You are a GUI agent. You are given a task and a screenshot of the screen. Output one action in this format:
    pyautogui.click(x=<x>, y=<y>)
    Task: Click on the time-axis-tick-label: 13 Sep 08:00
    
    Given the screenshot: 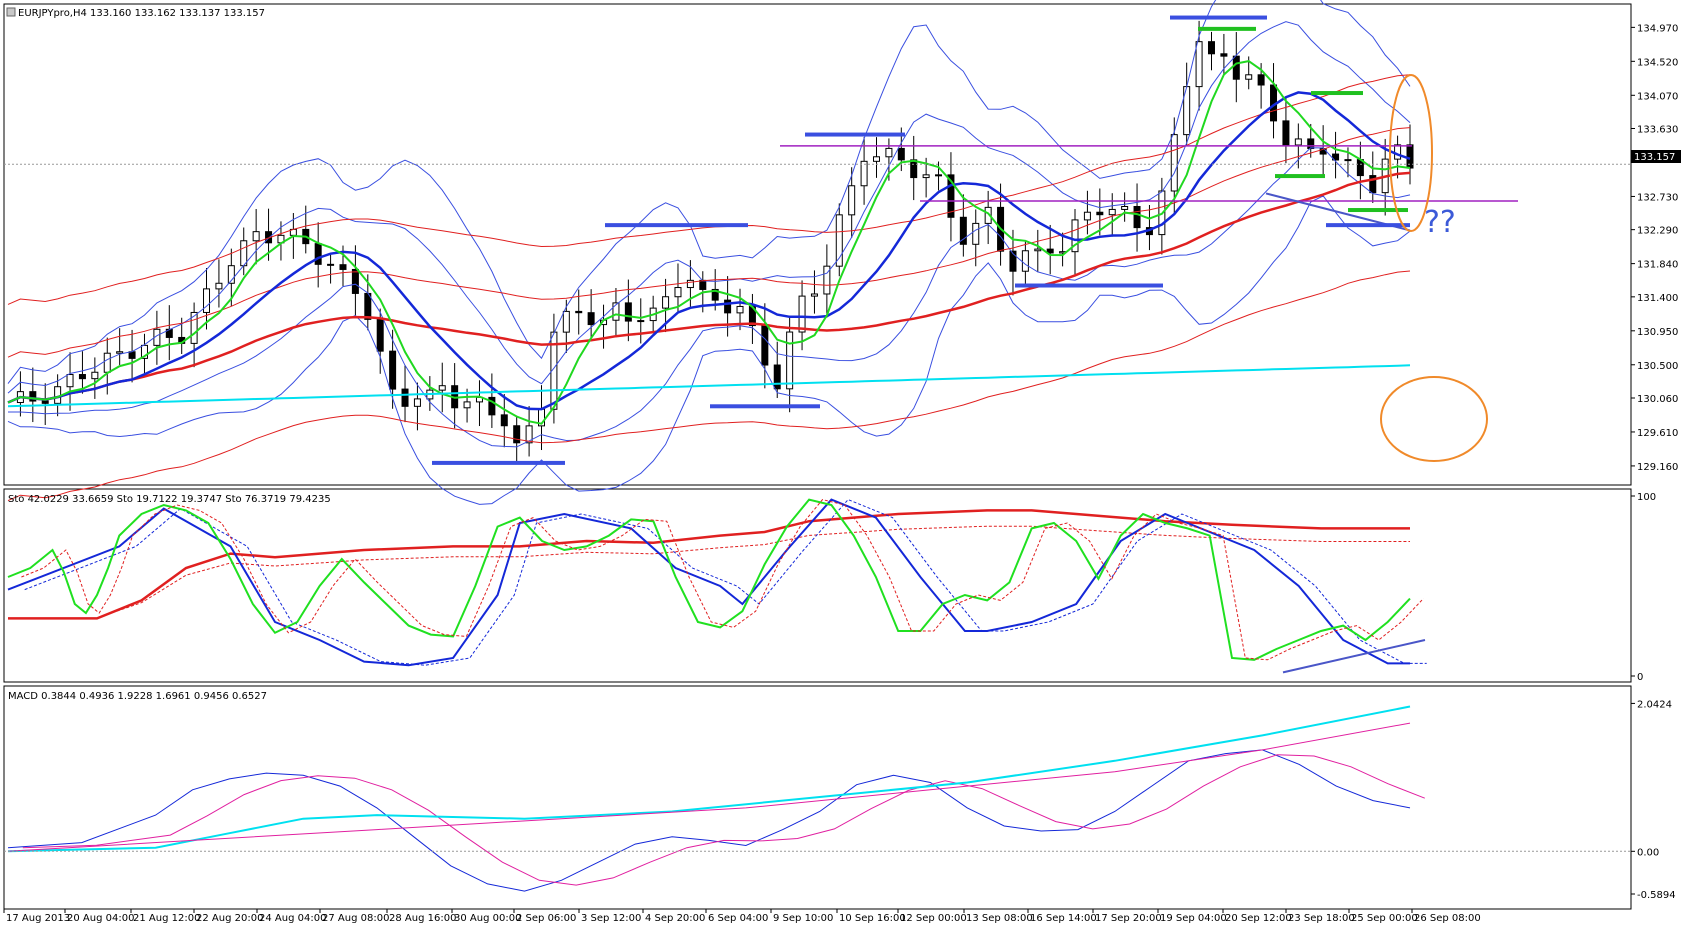 What is the action you would take?
    pyautogui.click(x=999, y=918)
    